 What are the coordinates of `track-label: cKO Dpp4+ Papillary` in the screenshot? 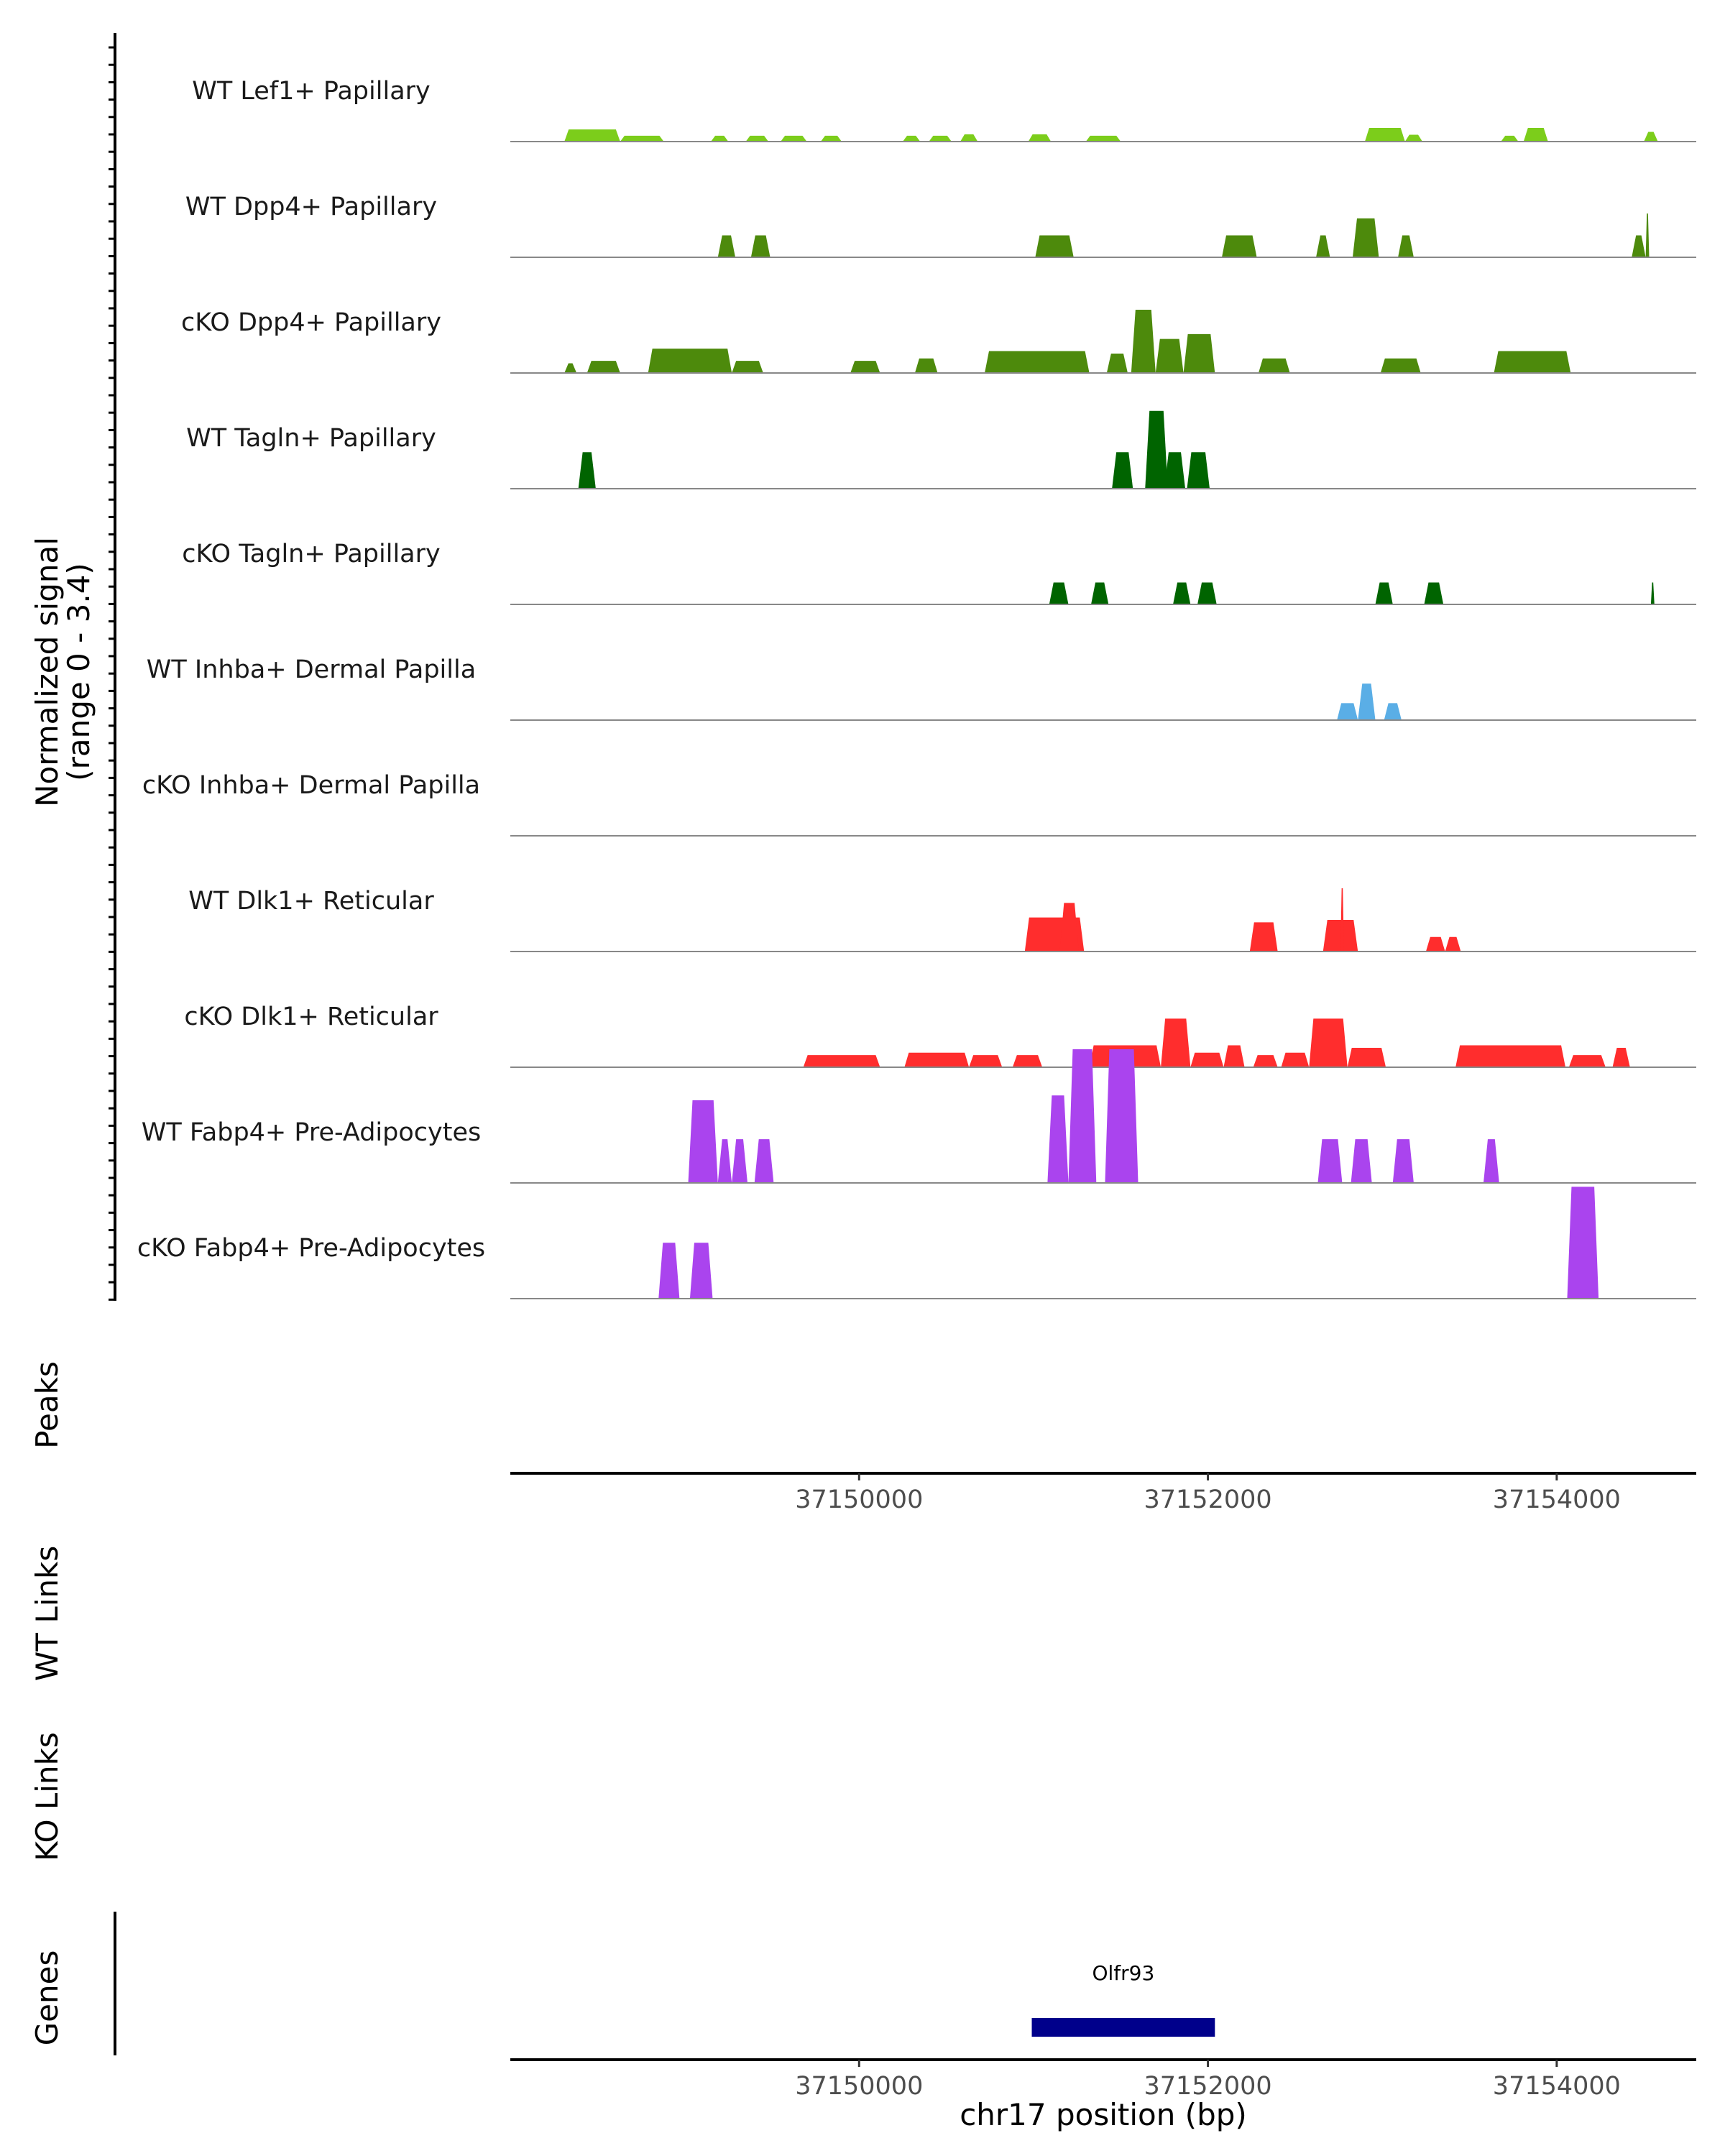 It's located at (311, 322).